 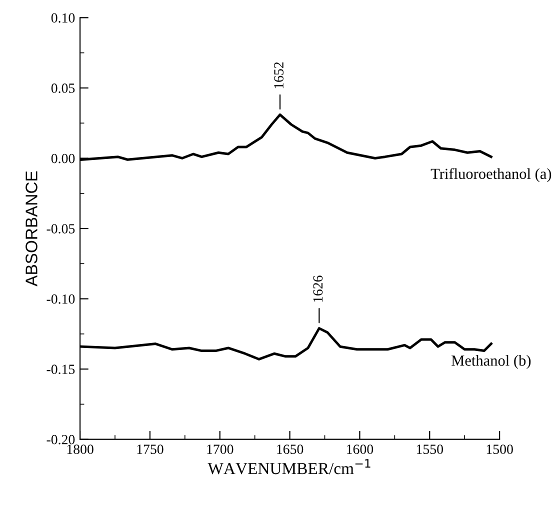 What do you see at coordinates (32, 228) in the screenshot?
I see `y-axis-title: ABSORBANCE` at bounding box center [32, 228].